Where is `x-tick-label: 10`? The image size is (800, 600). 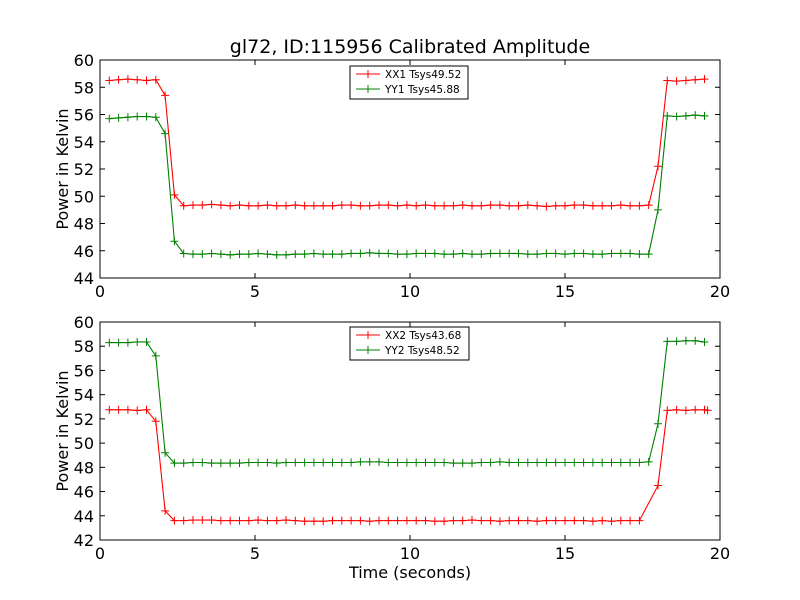 x-tick-label: 10 is located at coordinates (410, 553).